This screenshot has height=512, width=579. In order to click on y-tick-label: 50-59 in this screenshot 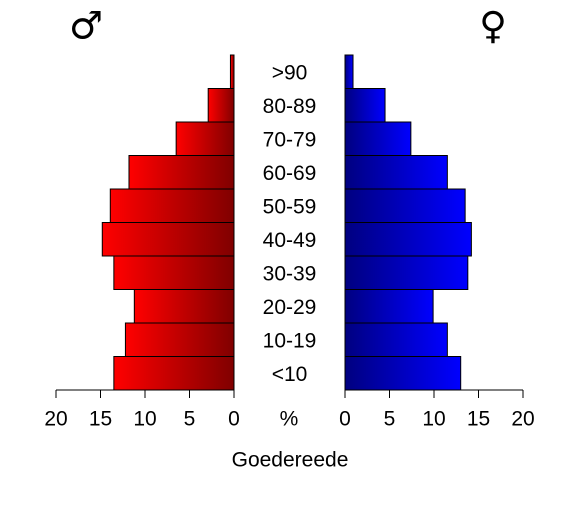, I will do `click(290, 206)`.